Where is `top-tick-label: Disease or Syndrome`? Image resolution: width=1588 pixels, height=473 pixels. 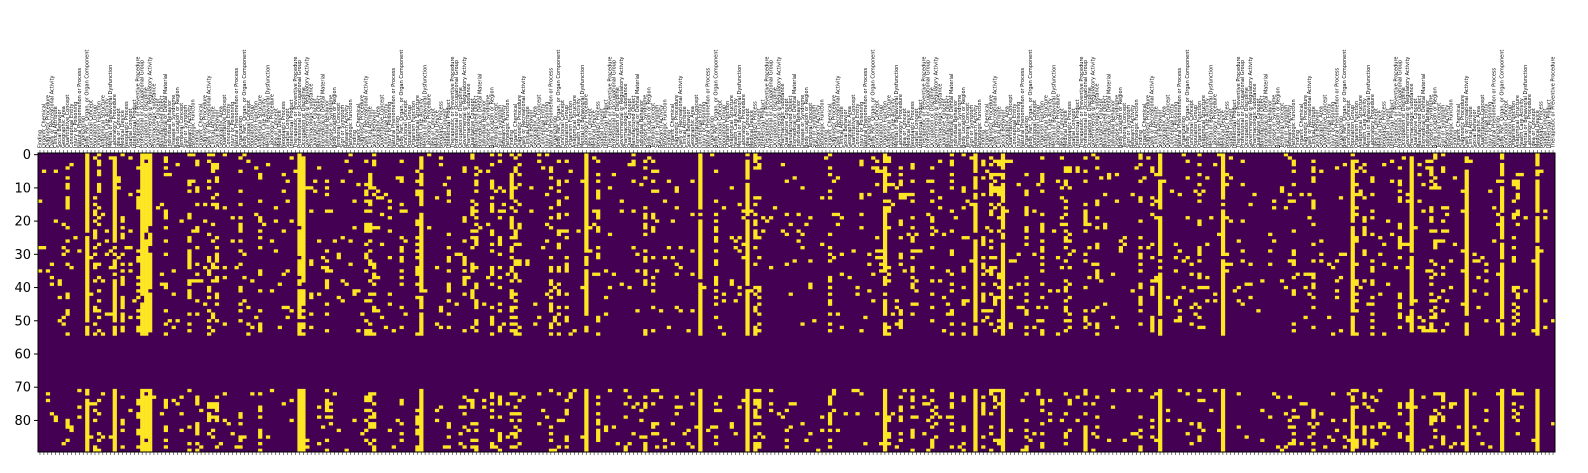 top-tick-label: Disease or Syndrome is located at coordinates (174, 121).